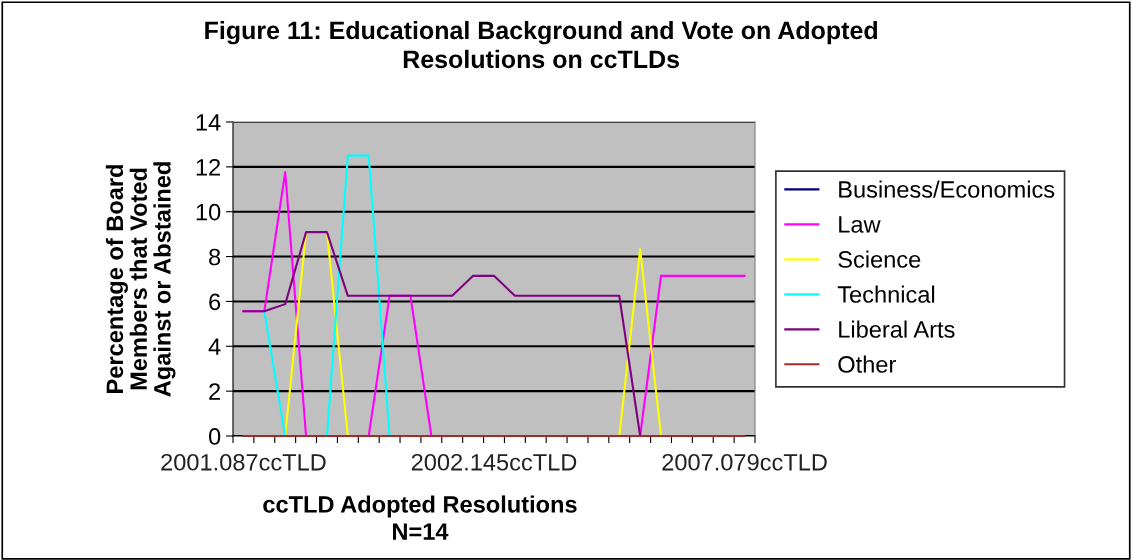 The height and width of the screenshot is (560, 1132). Describe the element at coordinates (744, 462) in the screenshot. I see `x-tick-label: 2007.079ccTLD` at that location.